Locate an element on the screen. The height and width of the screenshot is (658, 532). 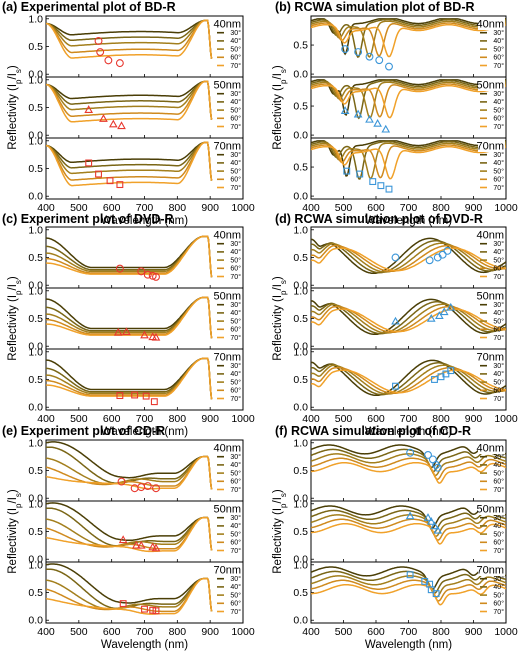
y-axis-label-part: p is located at coordinates (18, 292).